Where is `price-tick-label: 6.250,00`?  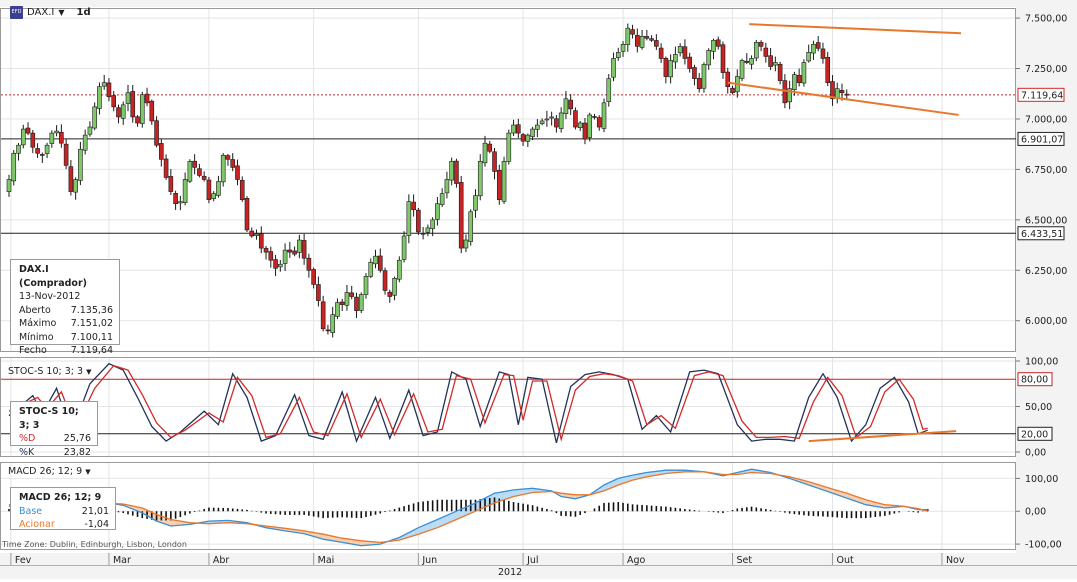 price-tick-label: 6.250,00 is located at coordinates (1046, 271).